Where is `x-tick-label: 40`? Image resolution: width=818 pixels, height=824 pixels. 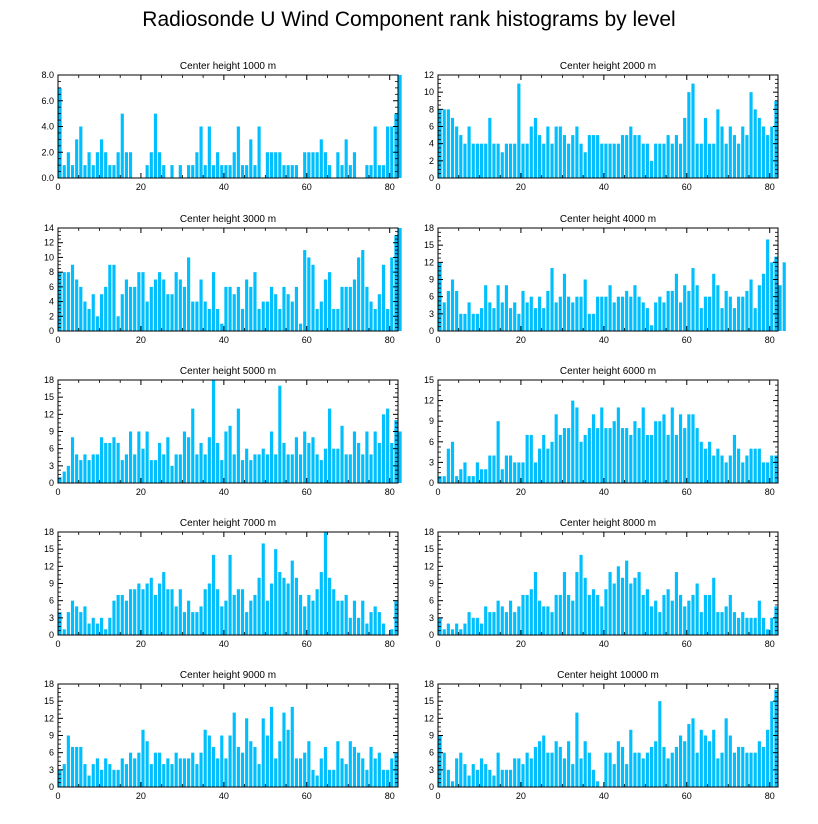 x-tick-label: 40 is located at coordinates (604, 187).